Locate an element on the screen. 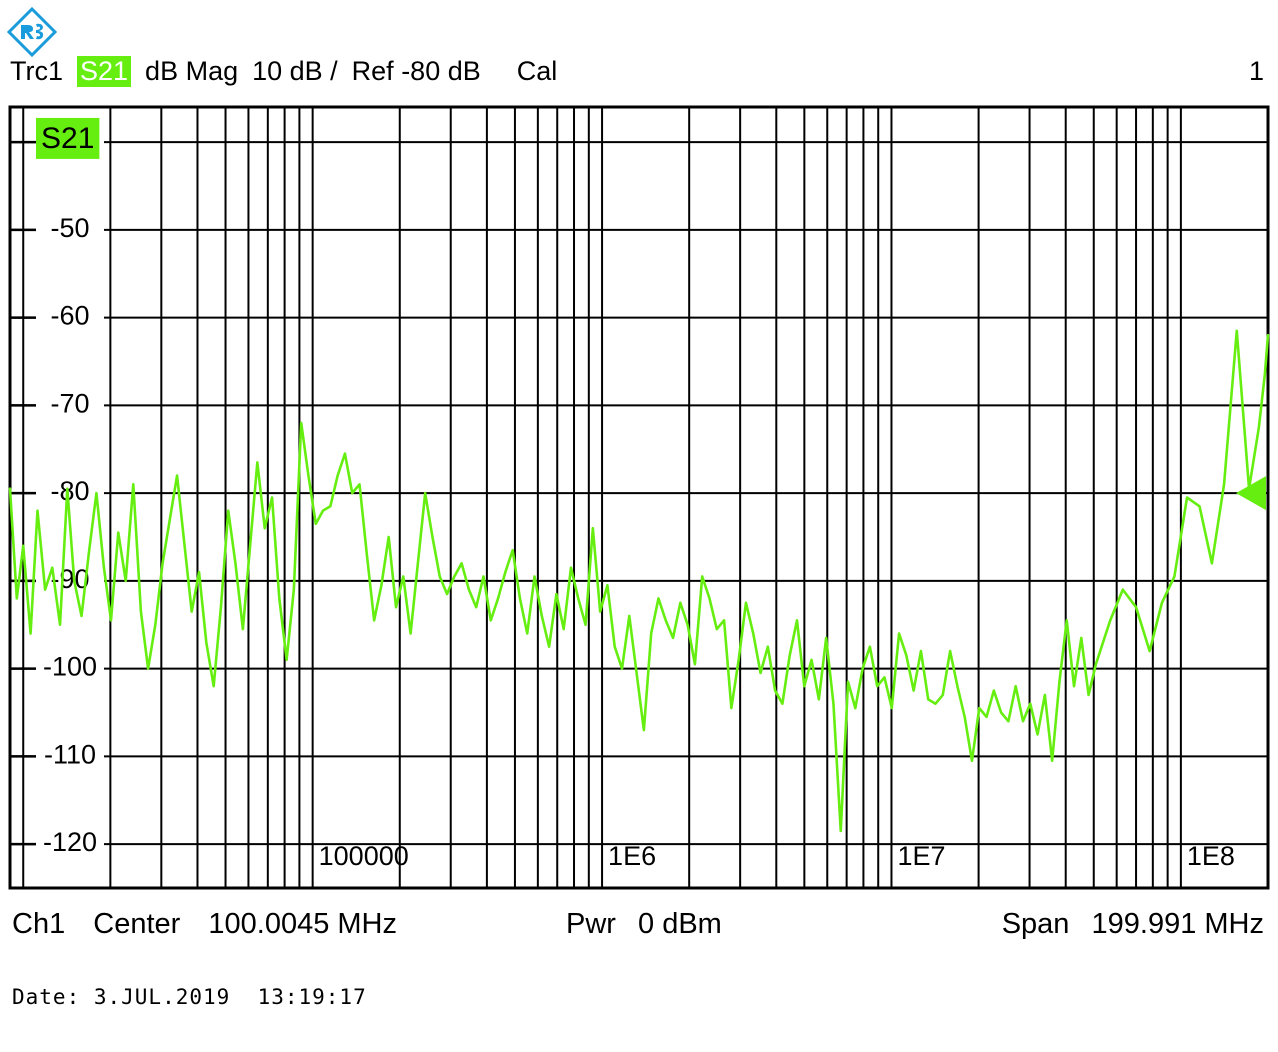 The height and width of the screenshot is (1052, 1278). cal-state-label: Cal is located at coordinates (537, 70).